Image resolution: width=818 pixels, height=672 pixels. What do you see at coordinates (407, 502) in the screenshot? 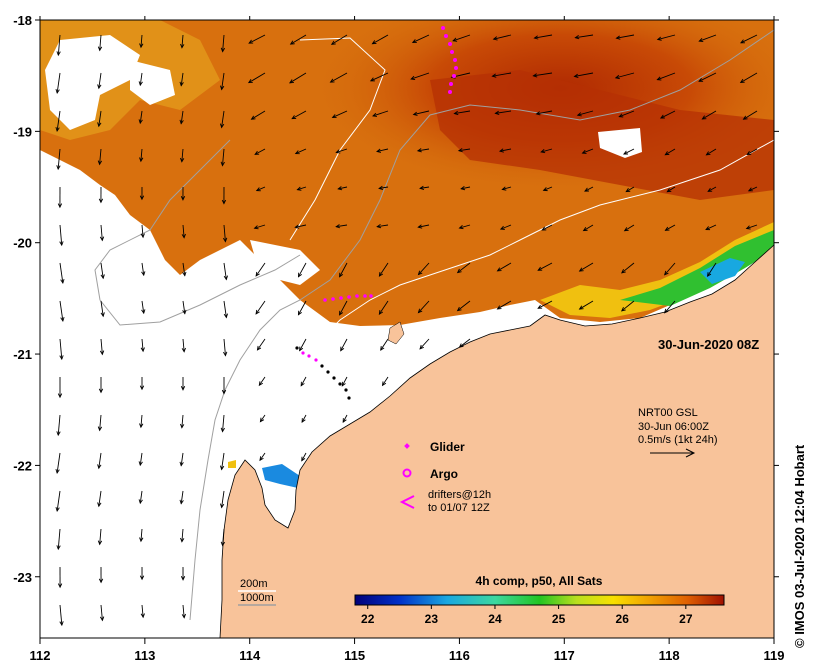
I see `drifter-legend-icon` at bounding box center [407, 502].